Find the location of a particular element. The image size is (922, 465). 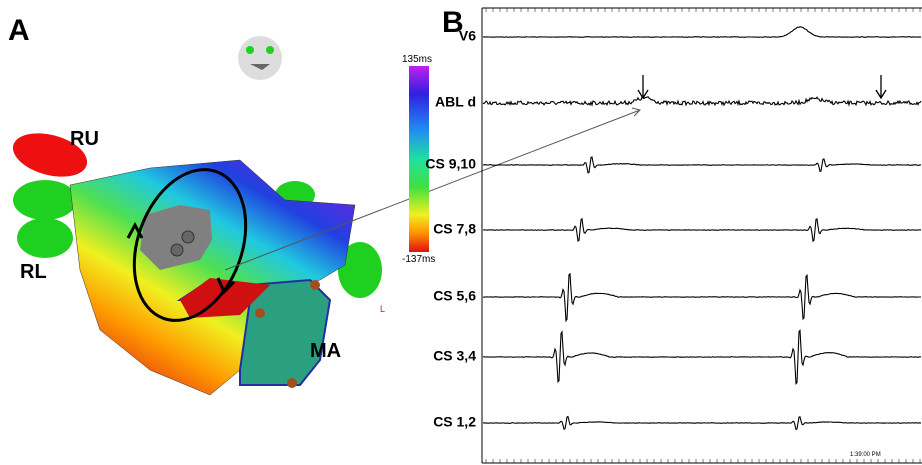

anatomy-label: RL is located at coordinates (33, 272).